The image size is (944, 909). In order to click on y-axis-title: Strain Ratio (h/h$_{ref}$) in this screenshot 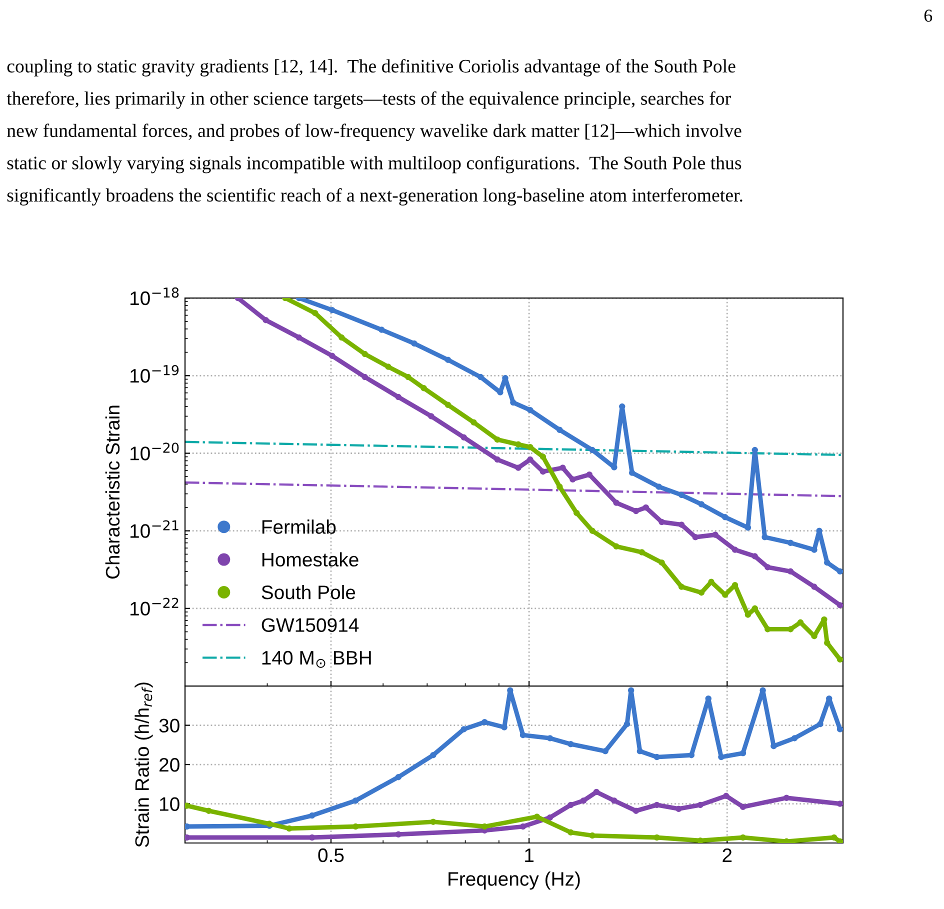, I will do `click(143, 764)`.